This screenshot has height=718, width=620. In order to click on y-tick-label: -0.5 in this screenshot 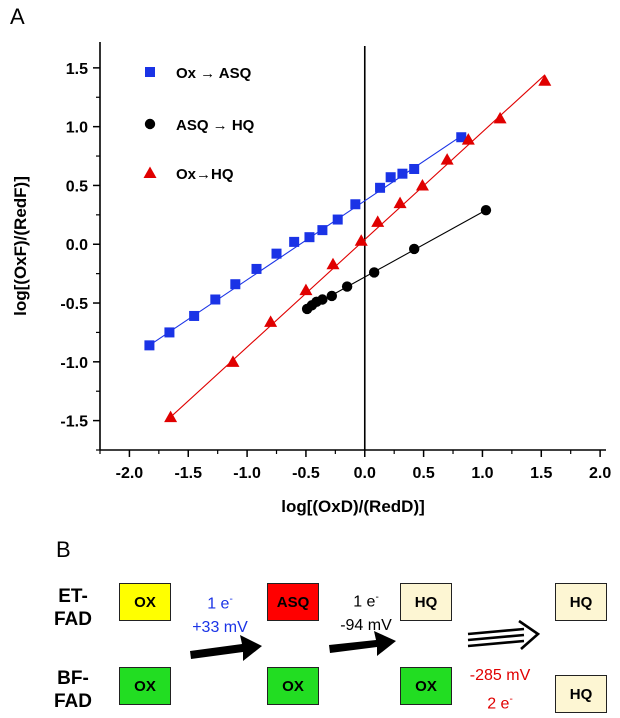, I will do `click(74, 304)`.